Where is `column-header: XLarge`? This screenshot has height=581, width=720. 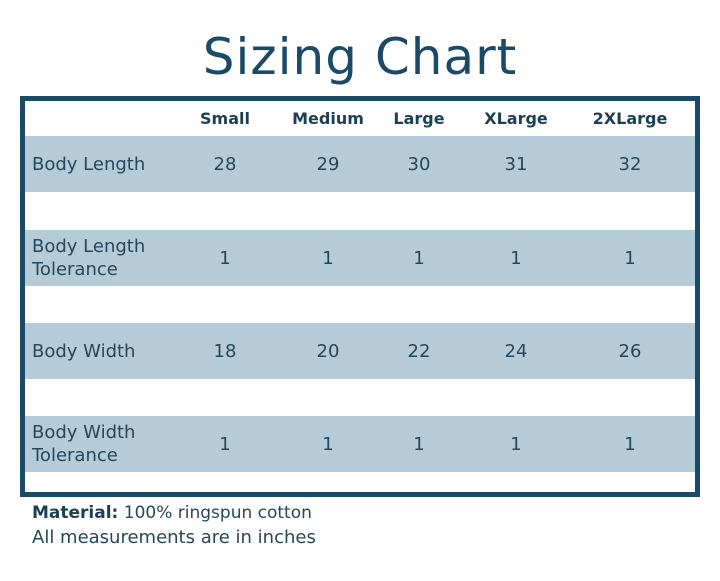 column-header: XLarge is located at coordinates (516, 118).